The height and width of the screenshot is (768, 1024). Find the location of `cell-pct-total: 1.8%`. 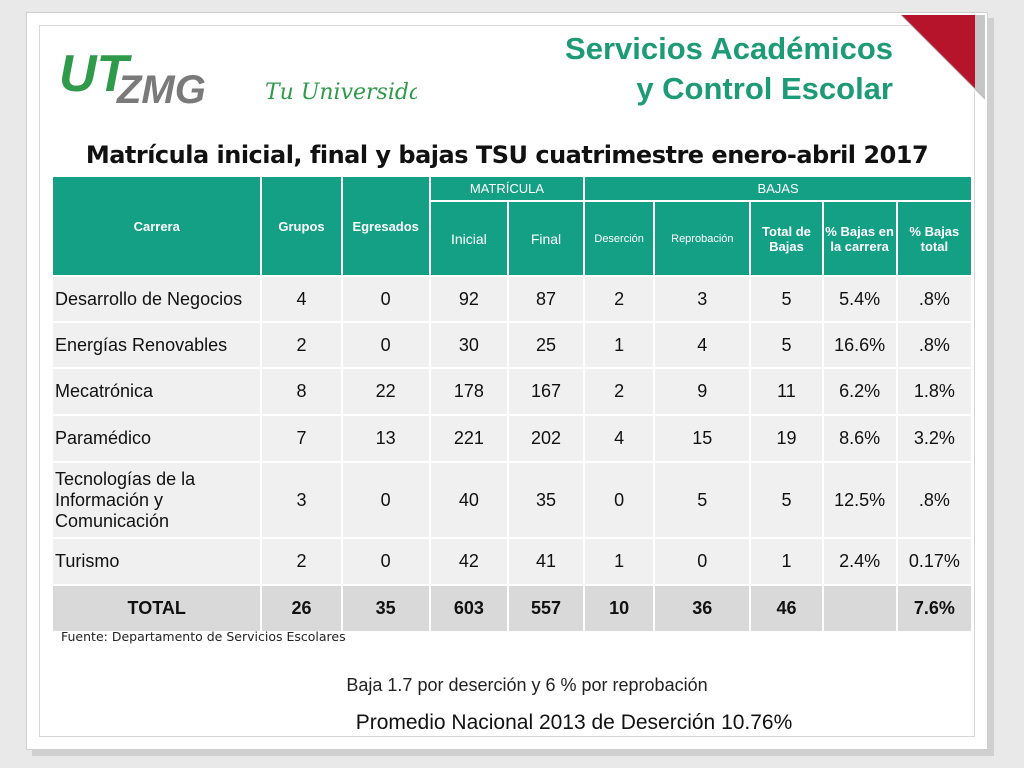

cell-pct-total: 1.8% is located at coordinates (934, 391).